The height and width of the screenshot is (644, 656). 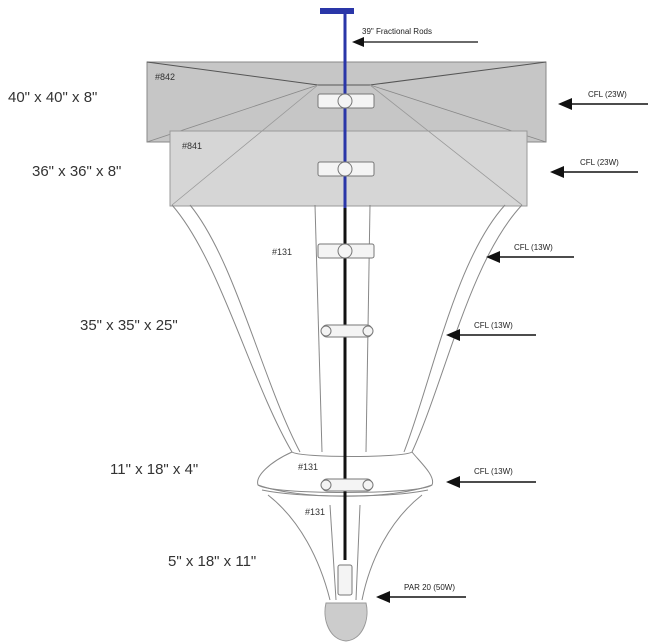 What do you see at coordinates (154, 469) in the screenshot?
I see `dimension-label-5: 11" x 18" x 4"` at bounding box center [154, 469].